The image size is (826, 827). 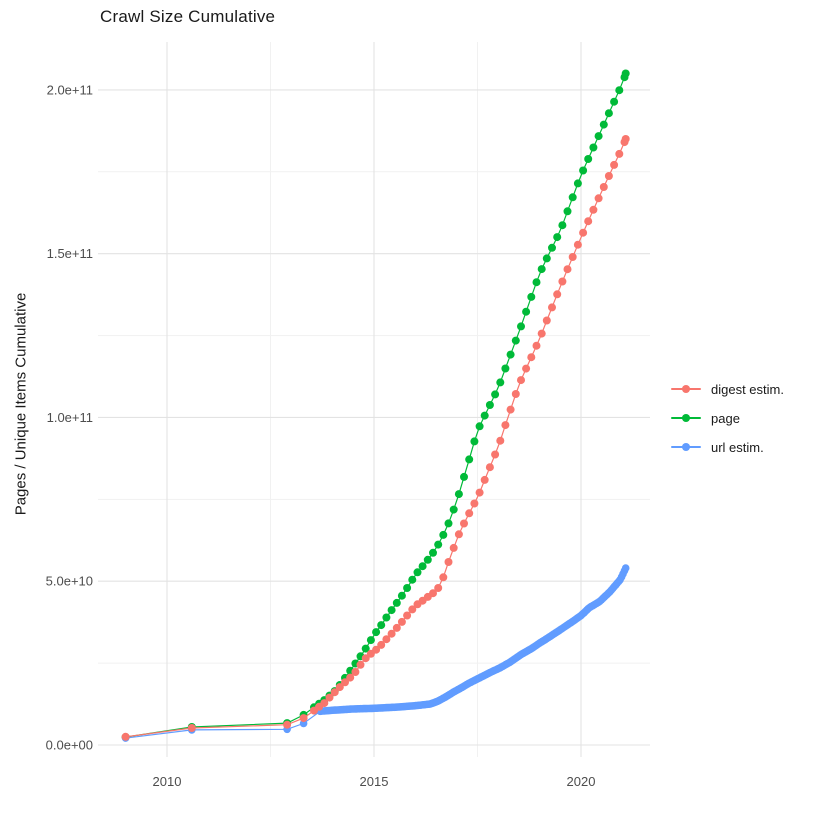 What do you see at coordinates (374, 781) in the screenshot?
I see `x-tick-label: 2015` at bounding box center [374, 781].